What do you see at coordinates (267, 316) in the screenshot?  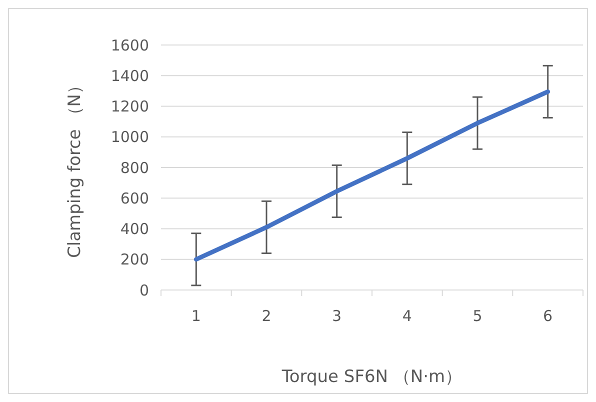 I see `x-tick-label: 2` at bounding box center [267, 316].